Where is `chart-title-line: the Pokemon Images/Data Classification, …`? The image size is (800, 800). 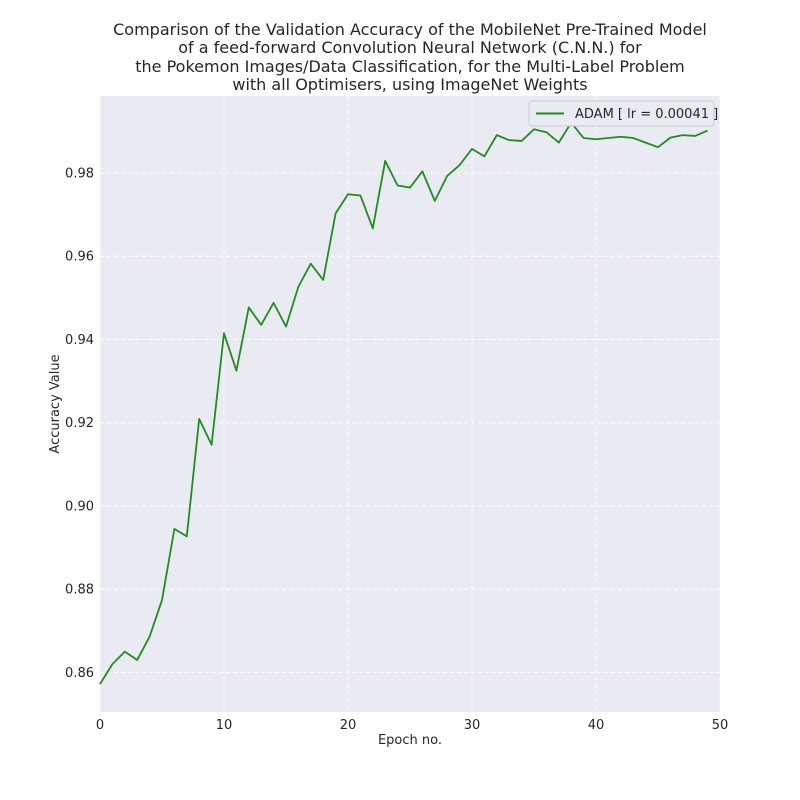
chart-title-line: the Pokemon Images/Data Classification, … is located at coordinates (410, 66).